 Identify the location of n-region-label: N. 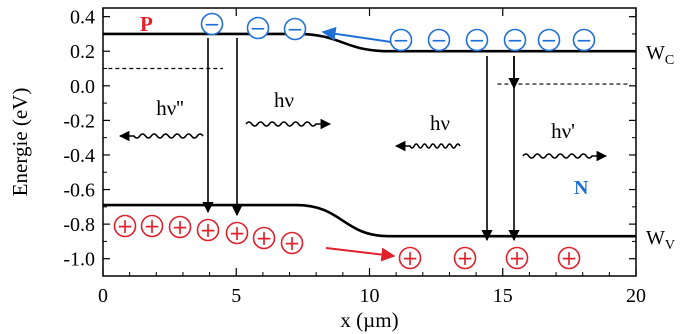
(581, 188).